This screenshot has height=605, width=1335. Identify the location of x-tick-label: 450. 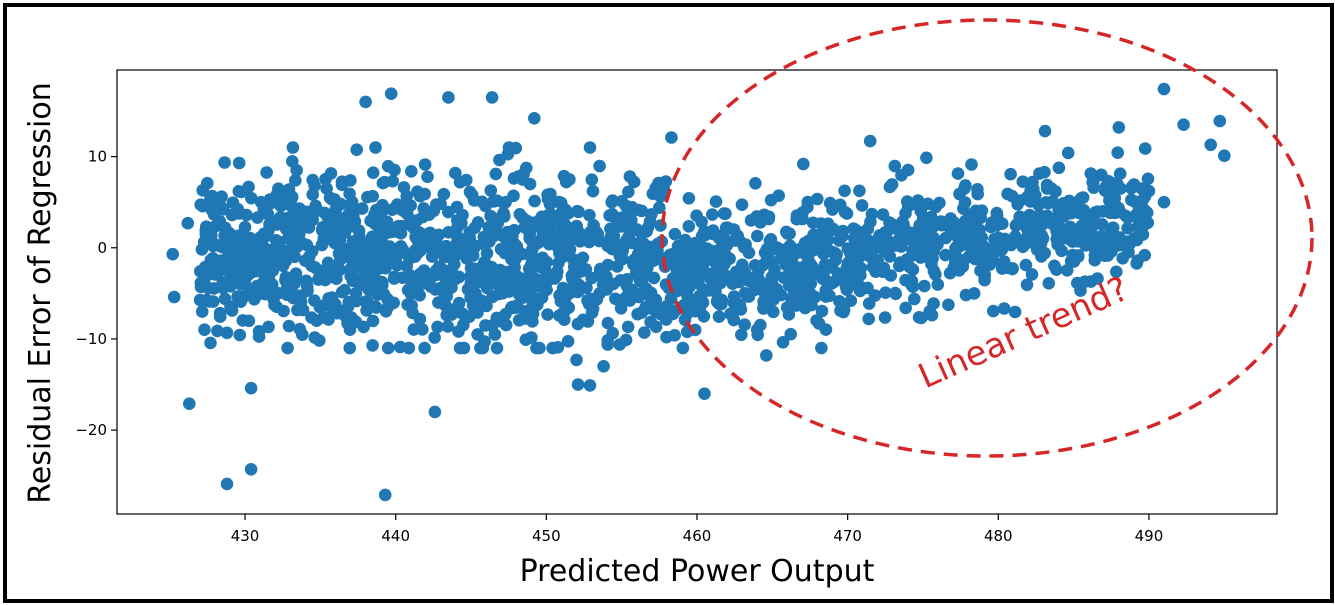
(546, 536).